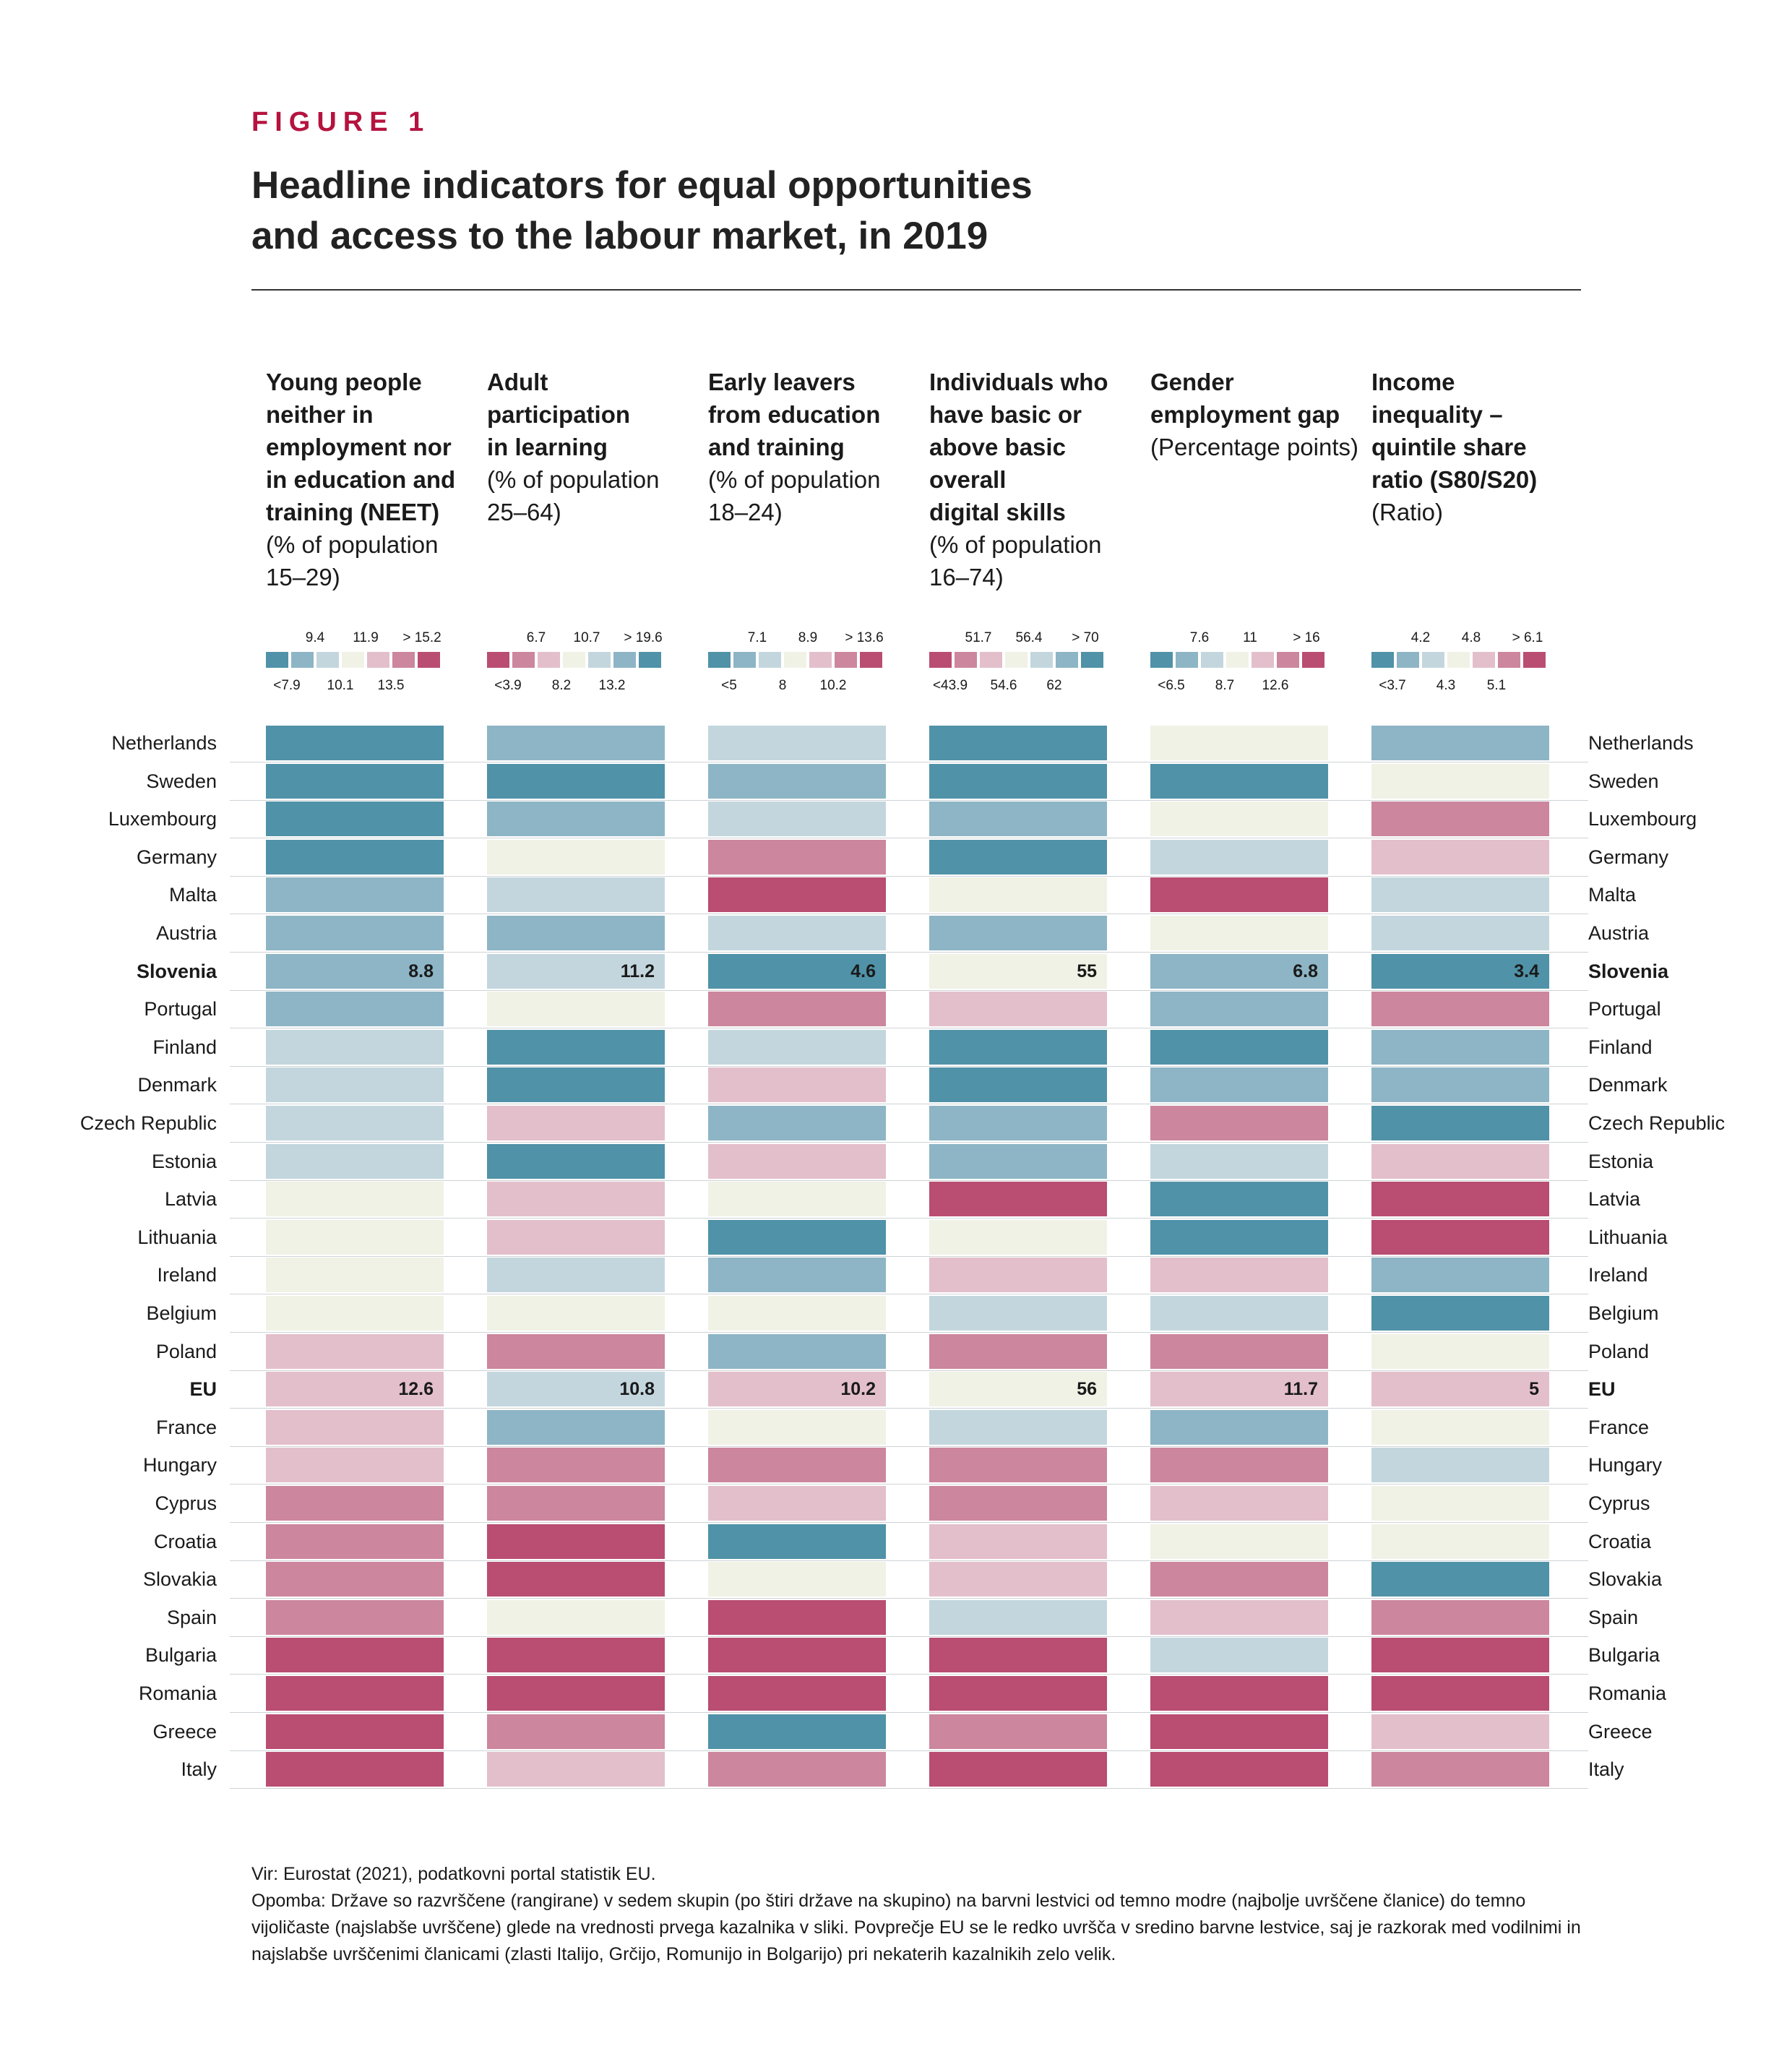  Describe the element at coordinates (782, 382) in the screenshot. I see `indicator-title-line: Early leavers` at that location.